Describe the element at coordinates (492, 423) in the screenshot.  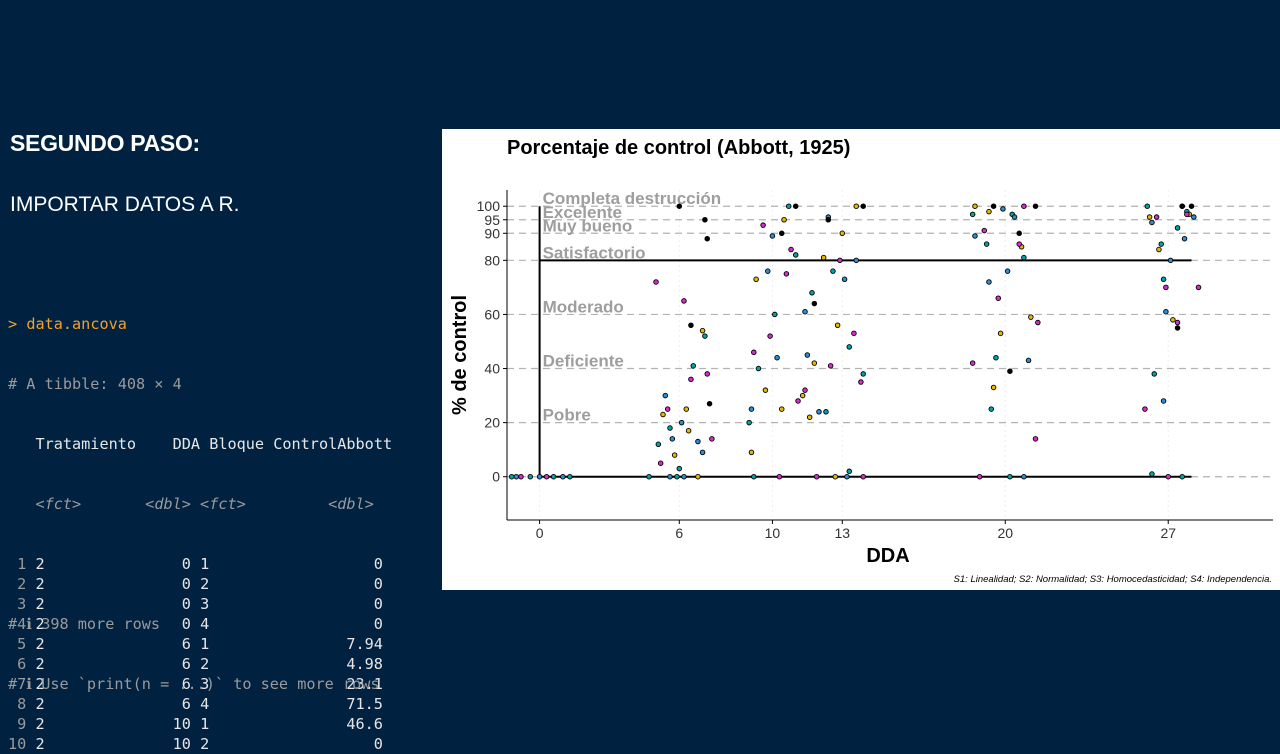
I see `y-tick-label: 20` at that location.